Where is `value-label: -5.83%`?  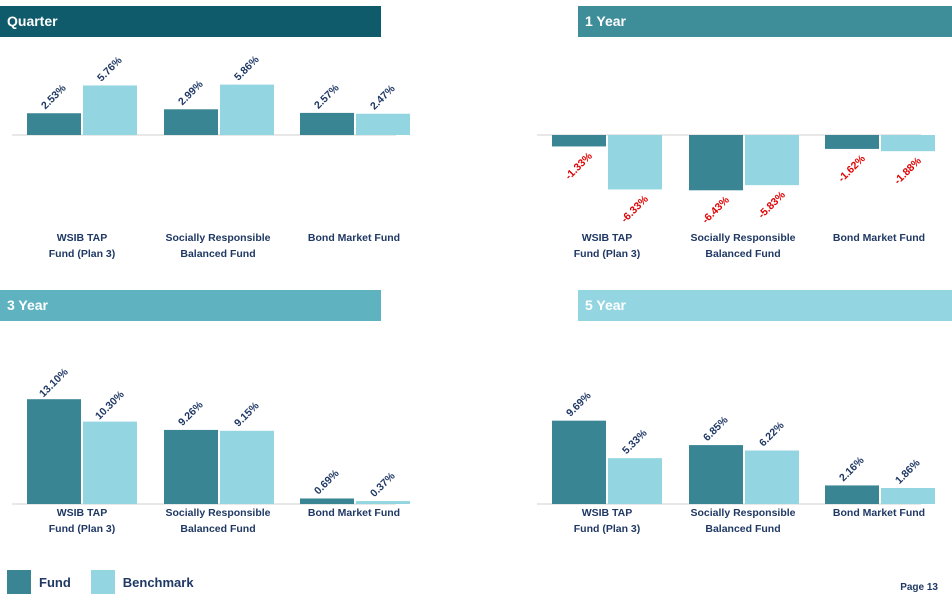 value-label: -5.83% is located at coordinates (772, 205).